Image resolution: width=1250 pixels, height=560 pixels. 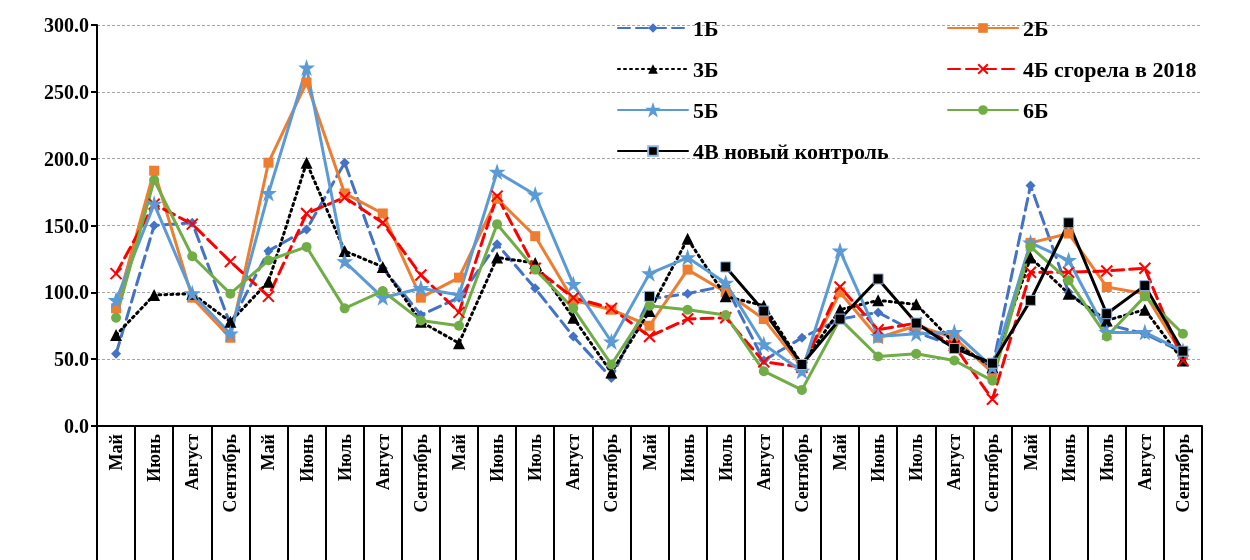 I want to click on legend-label: 5Б, so click(x=706, y=110).